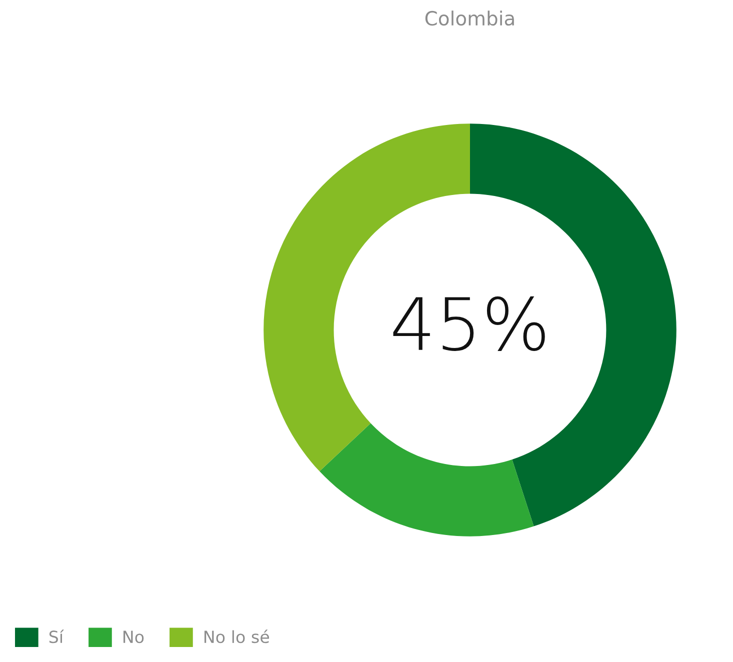 The height and width of the screenshot is (662, 733). What do you see at coordinates (56, 637) in the screenshot?
I see `legend-label: Sí` at bounding box center [56, 637].